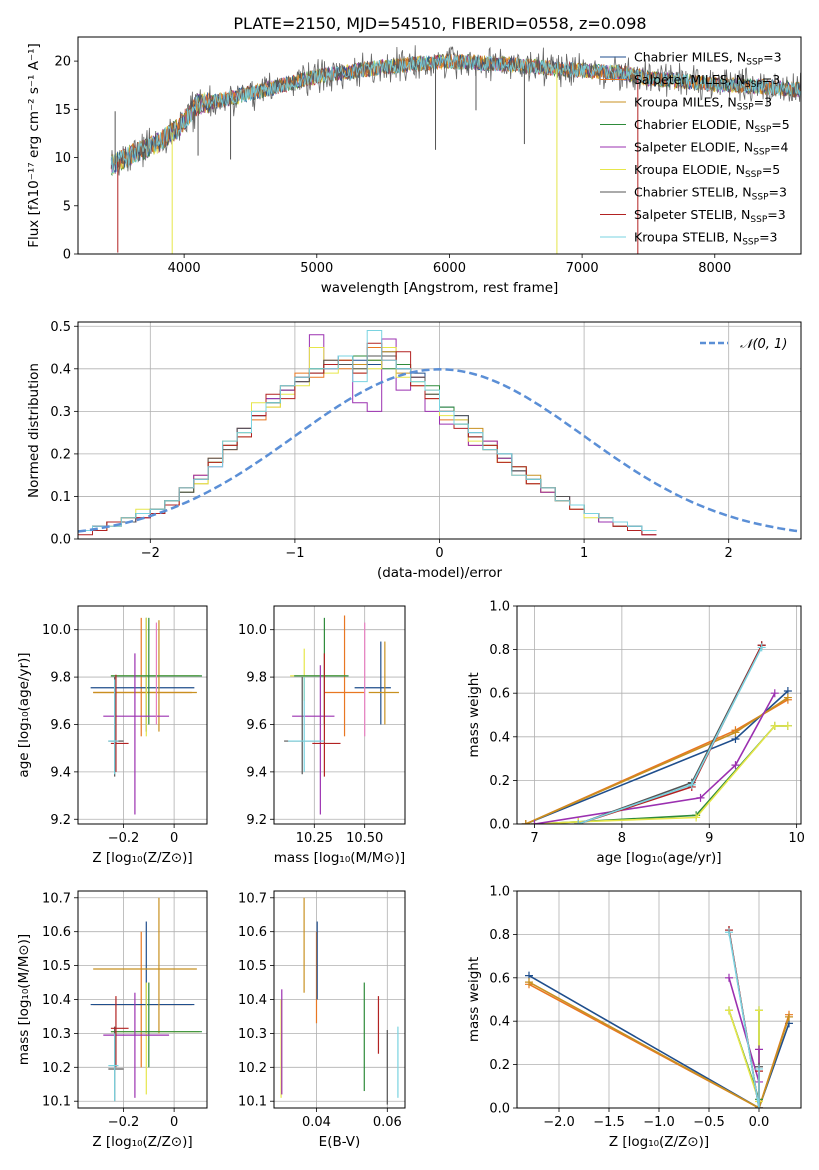 This screenshot has width=819, height=1170. What do you see at coordinates (710, 194) in the screenshot?
I see `legend-label: Chabrier STELIB, NSSP=3` at bounding box center [710, 194].